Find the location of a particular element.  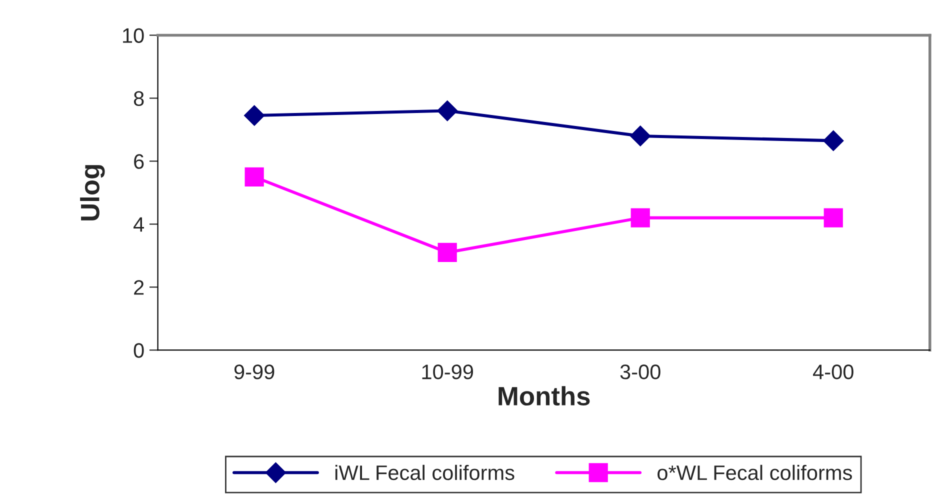

y-axis-title: Ulog is located at coordinates (92, 192).